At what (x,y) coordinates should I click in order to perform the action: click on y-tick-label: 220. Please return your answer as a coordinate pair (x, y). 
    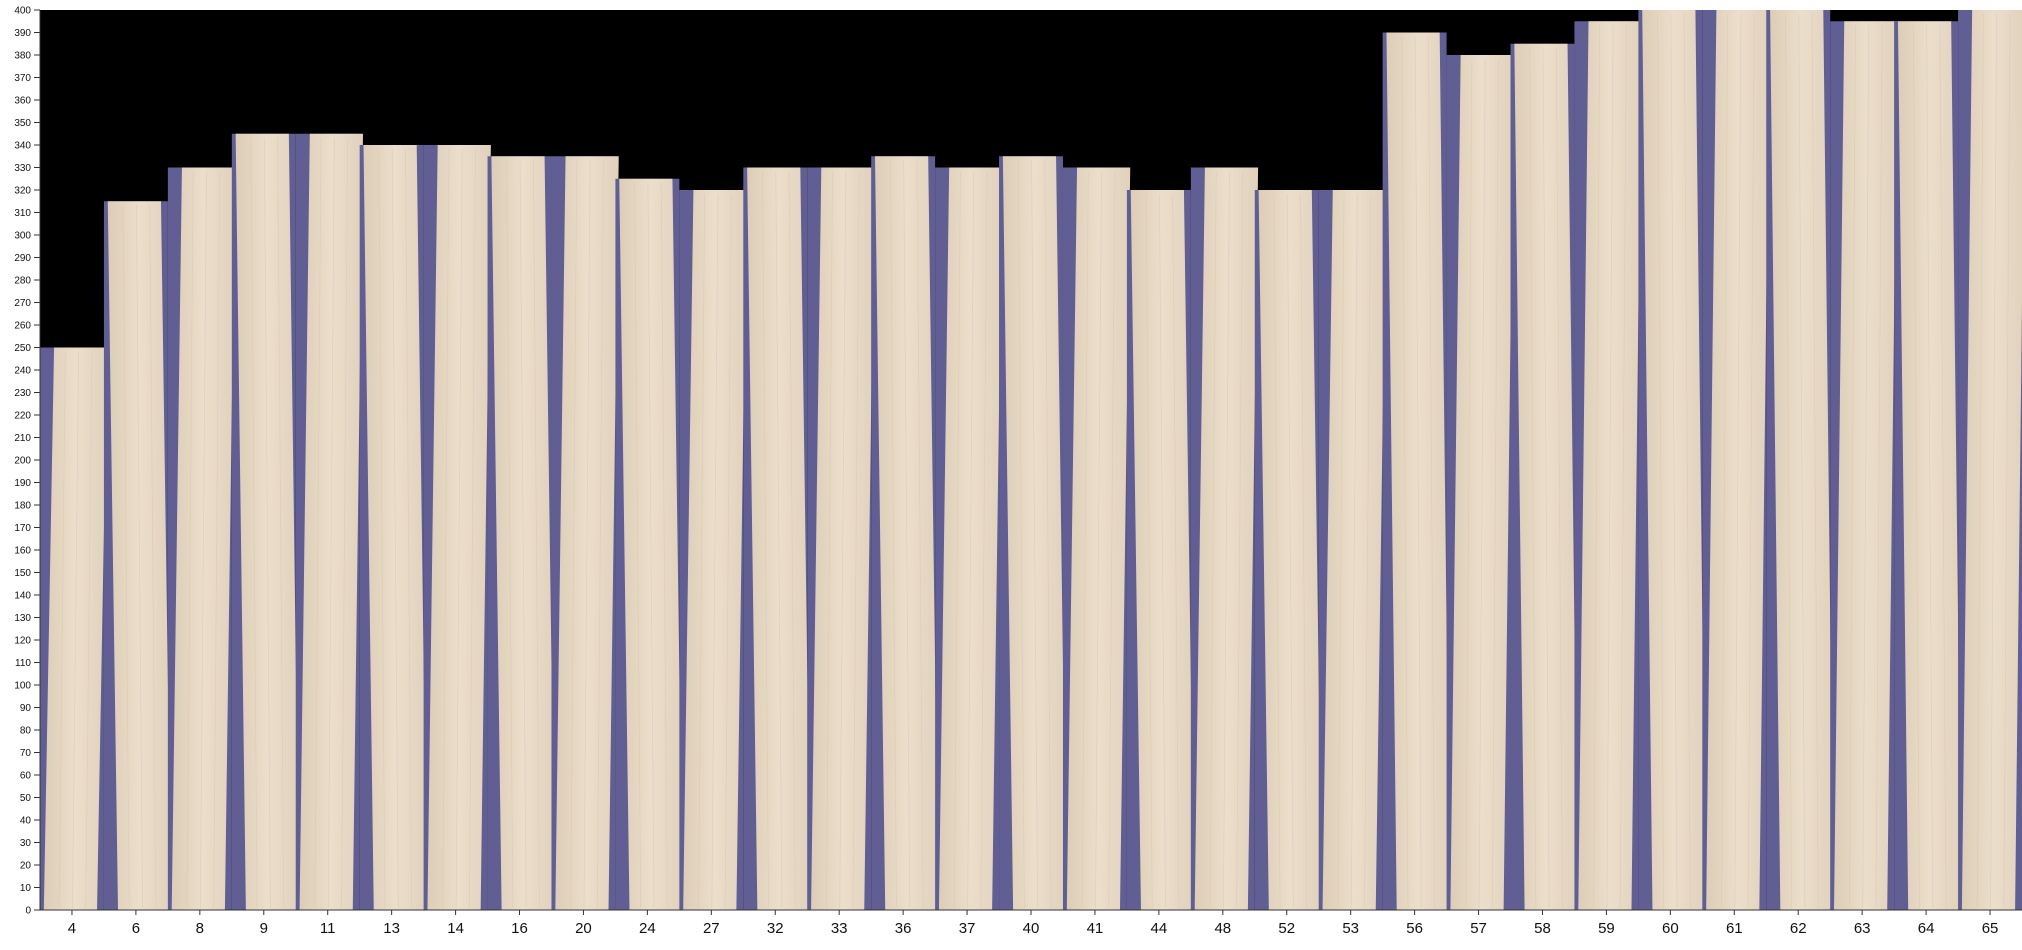
    Looking at the image, I should click on (22, 416).